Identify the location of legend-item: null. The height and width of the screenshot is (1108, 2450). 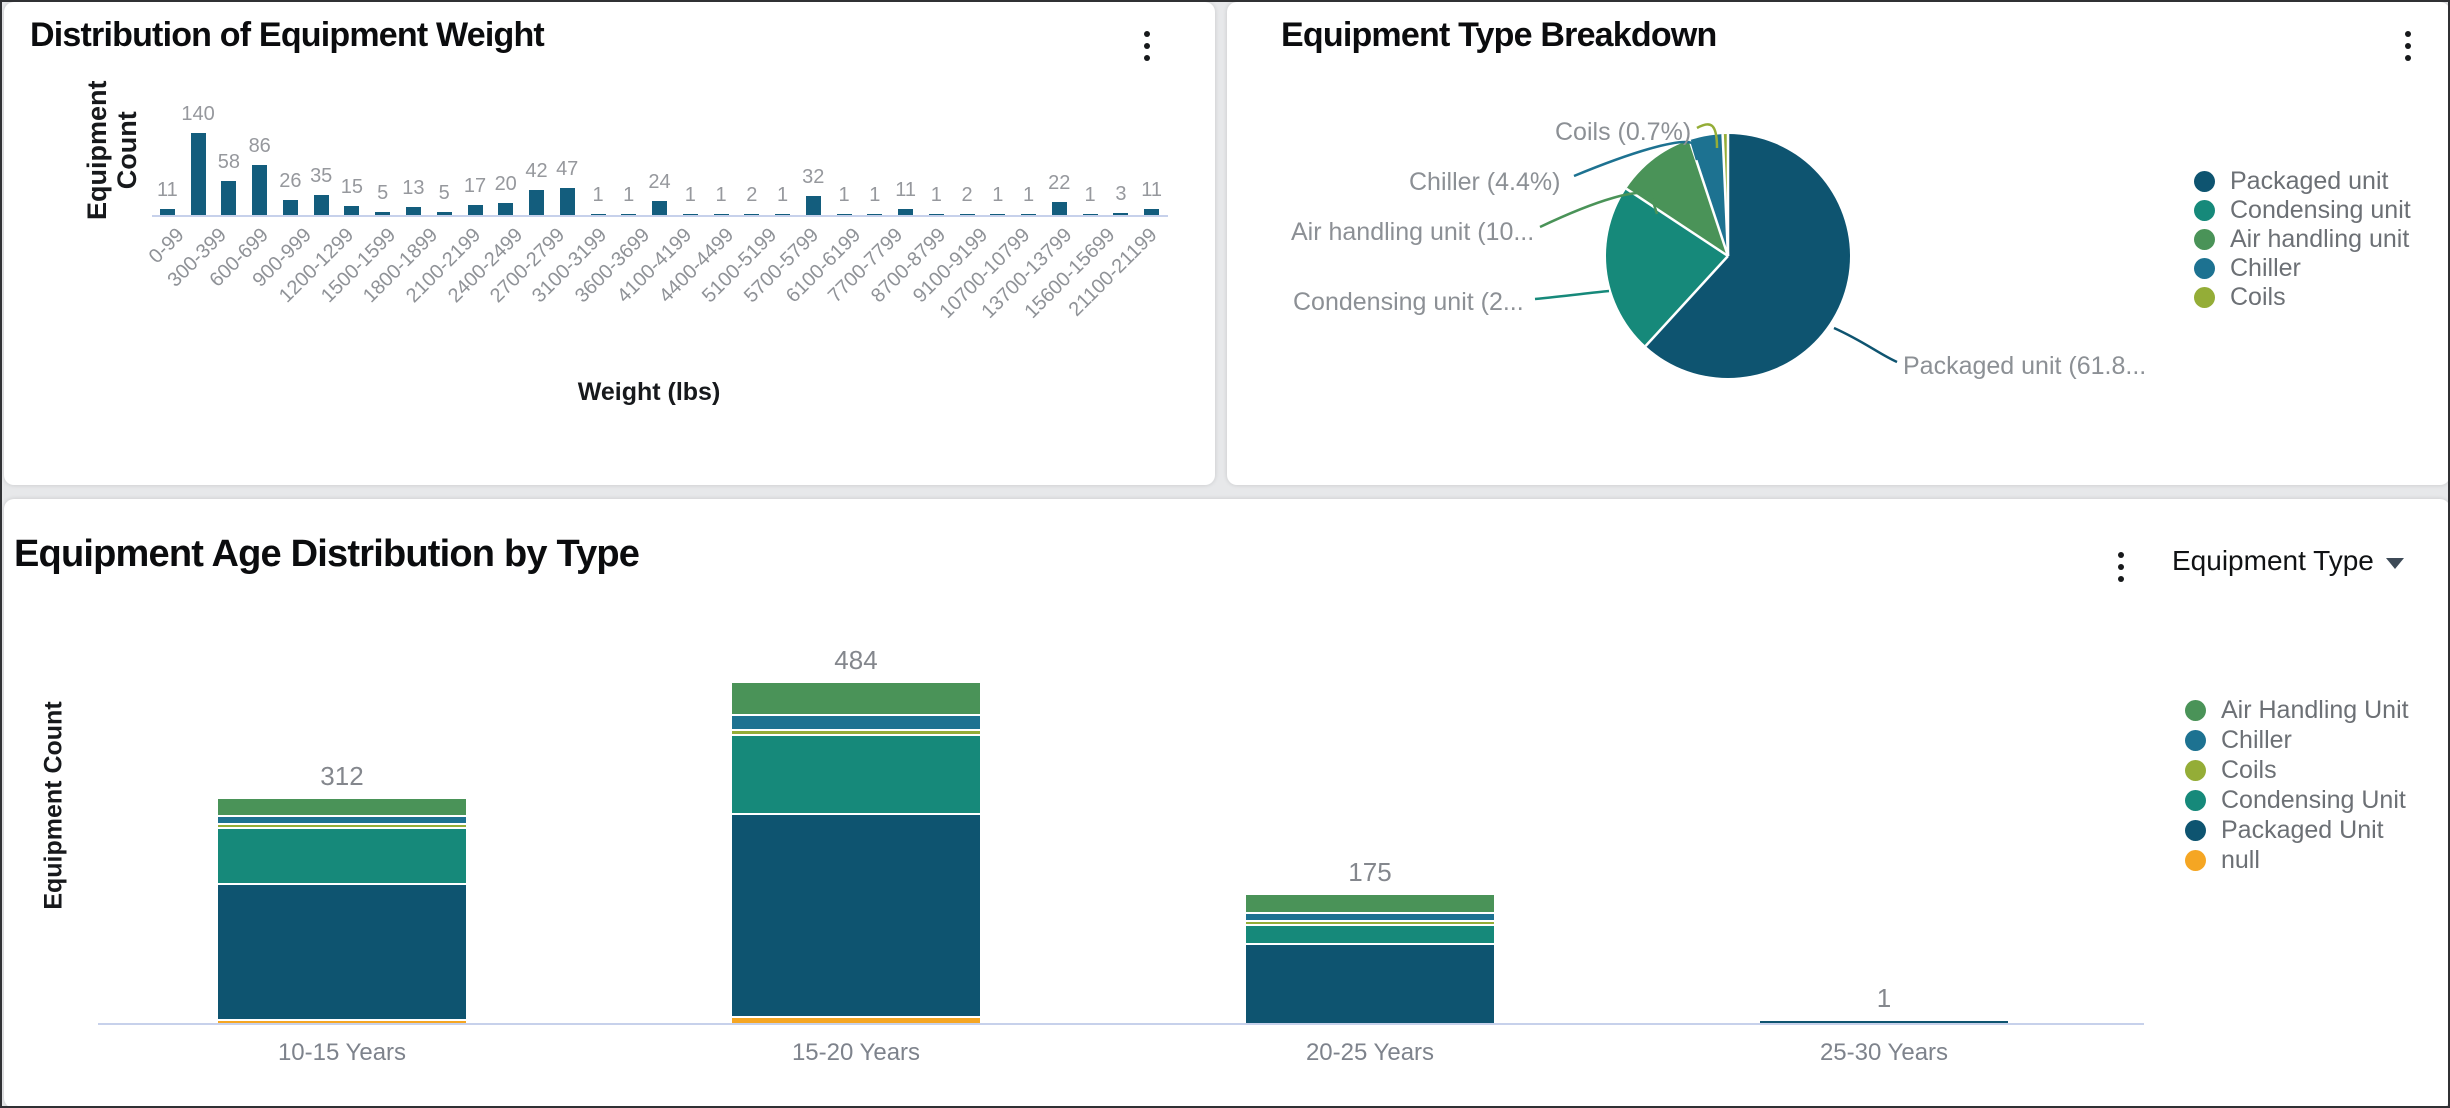
(2297, 860).